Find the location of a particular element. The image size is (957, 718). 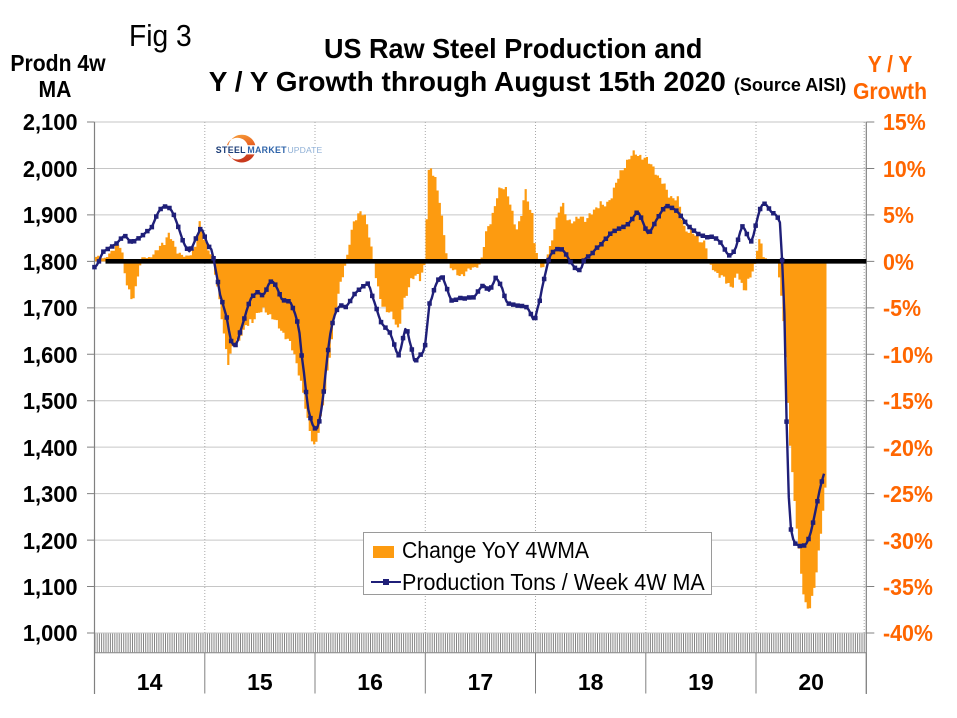

svg-text: STEEL is located at coordinates (231, 150).